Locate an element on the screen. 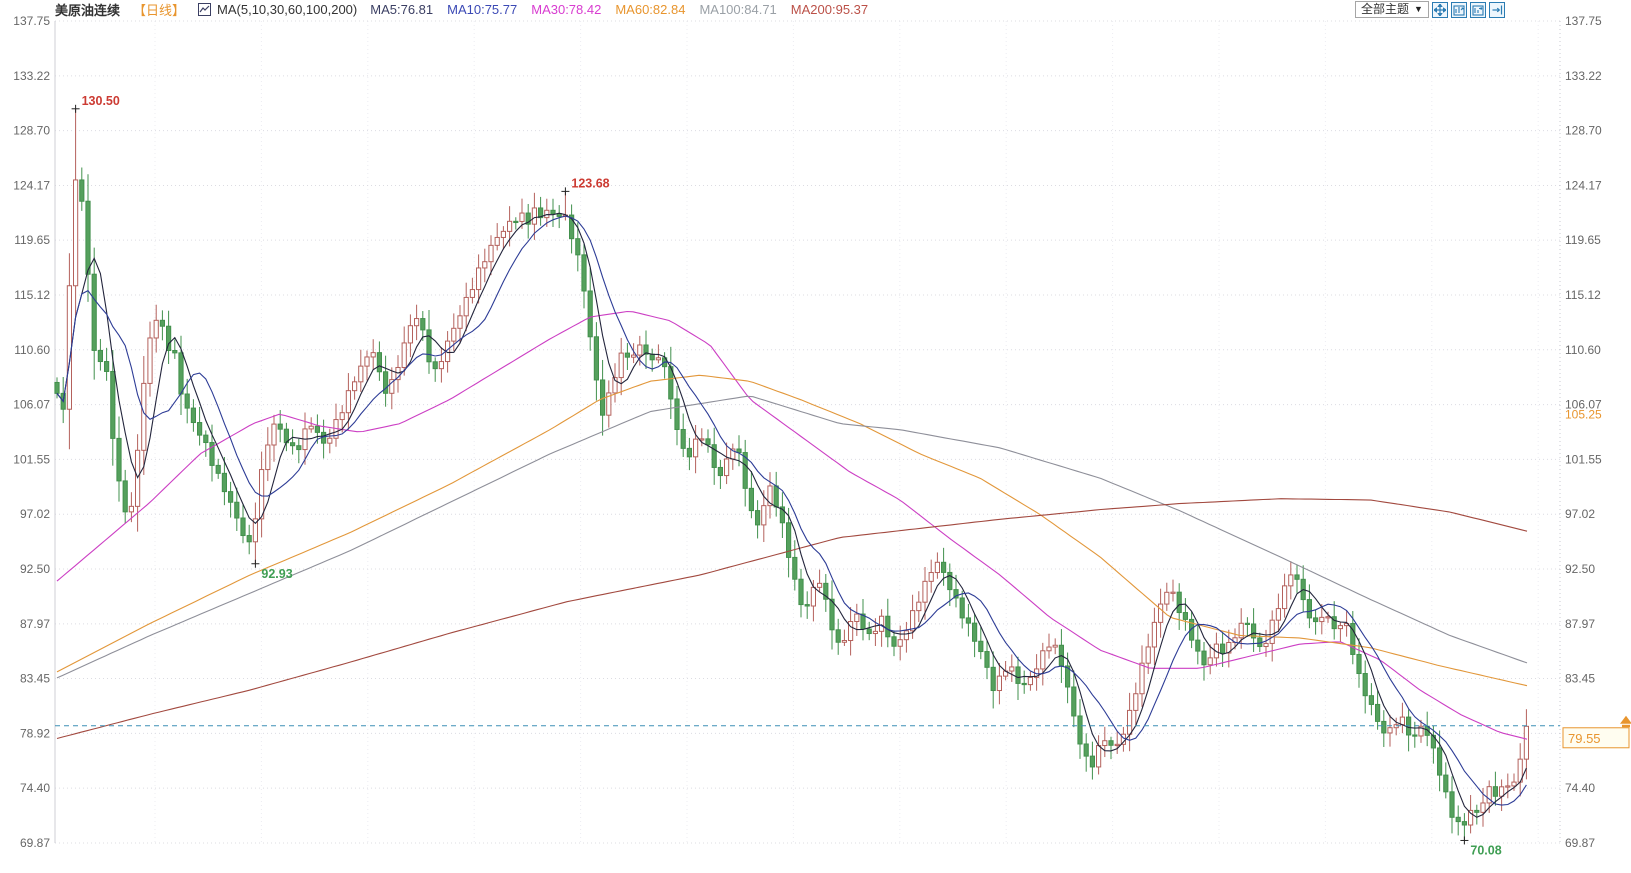 This screenshot has width=1631, height=873. pan-icon is located at coordinates (1439, 9).